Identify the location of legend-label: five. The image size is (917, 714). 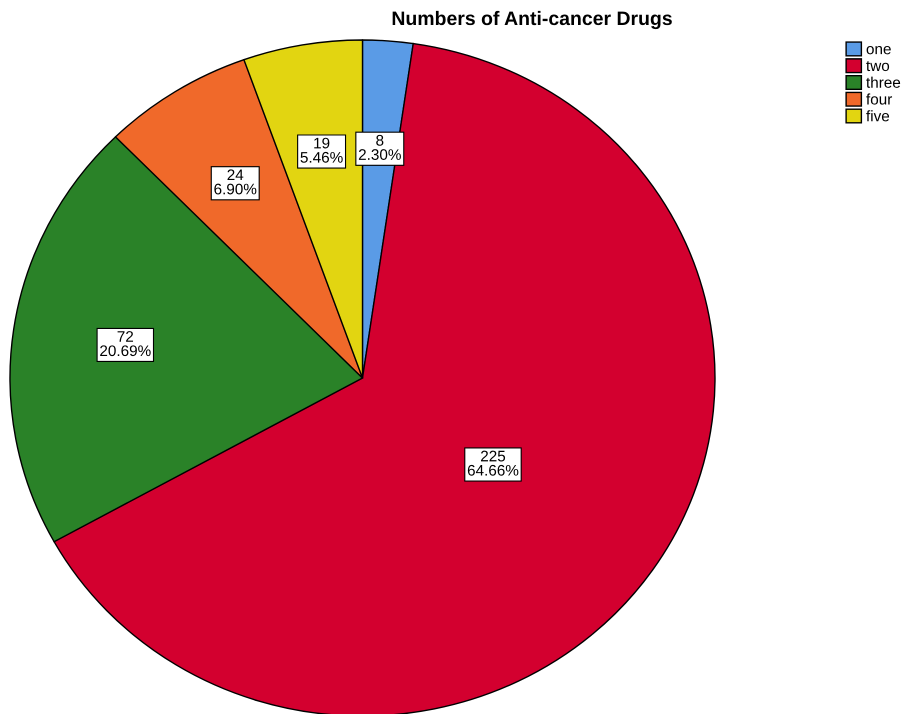
(878, 116).